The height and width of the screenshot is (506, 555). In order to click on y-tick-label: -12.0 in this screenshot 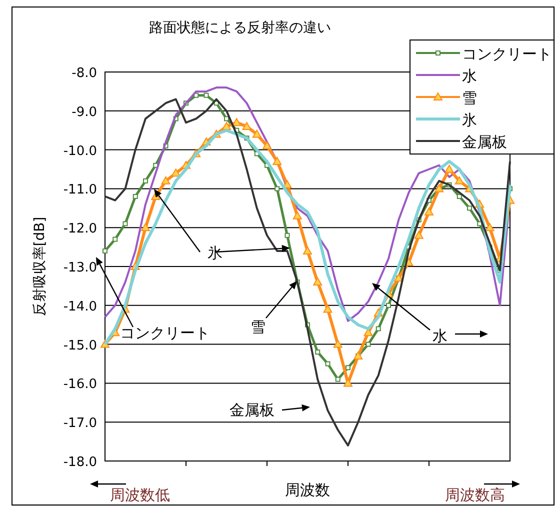, I will do `click(80, 229)`.